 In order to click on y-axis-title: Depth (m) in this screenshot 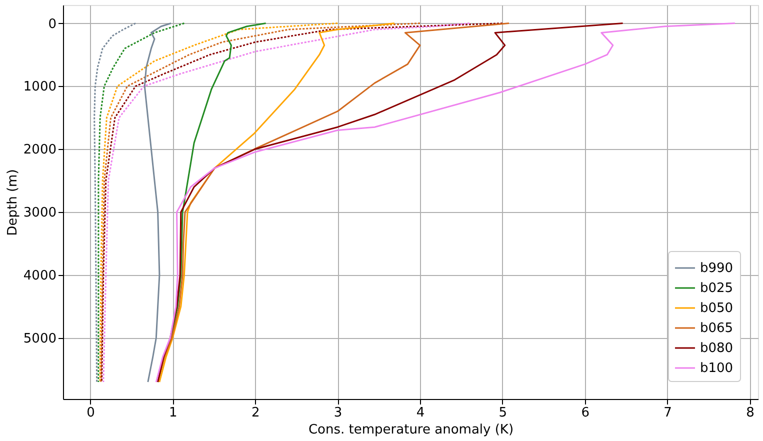, I will do `click(12, 202)`.